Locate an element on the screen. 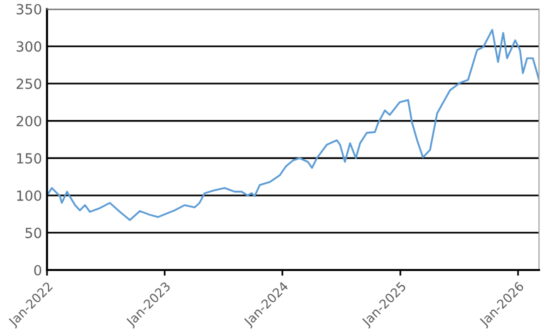 This screenshot has width=548, height=333. y-tick-label: 0 is located at coordinates (38, 270).